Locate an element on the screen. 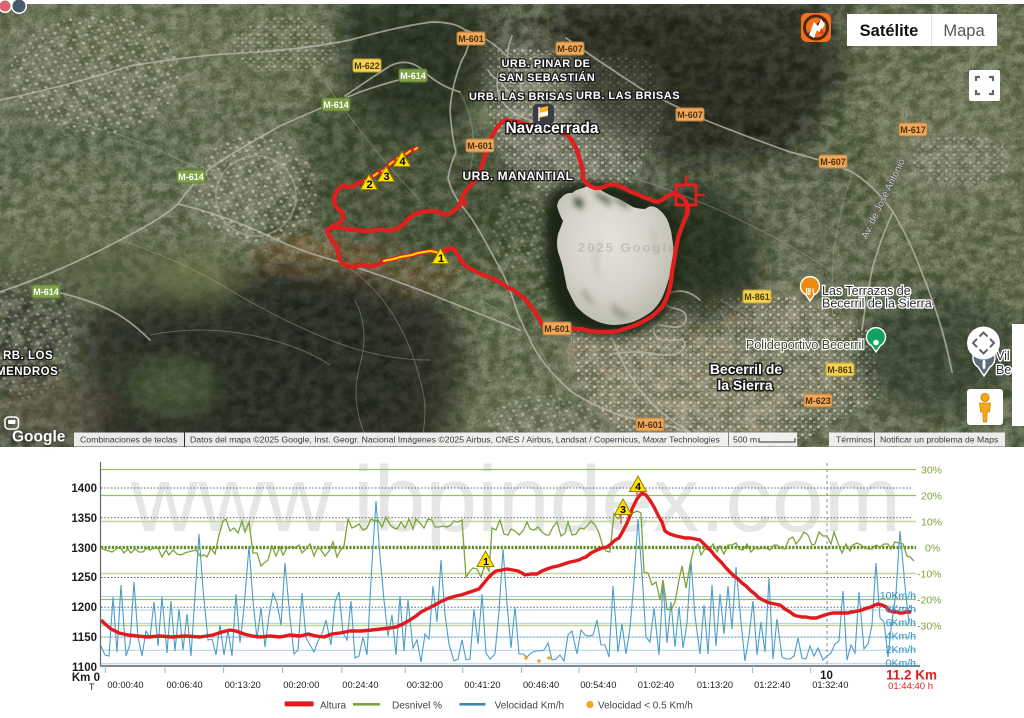  svg-text: M-617 is located at coordinates (913, 130).